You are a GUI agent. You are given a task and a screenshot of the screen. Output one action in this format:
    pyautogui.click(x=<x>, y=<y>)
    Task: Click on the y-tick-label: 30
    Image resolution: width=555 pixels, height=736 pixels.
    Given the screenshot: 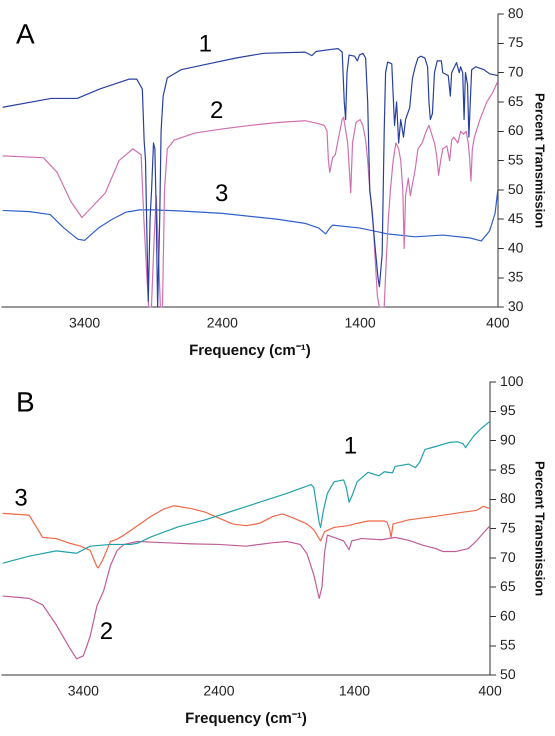 What is the action you would take?
    pyautogui.click(x=516, y=306)
    